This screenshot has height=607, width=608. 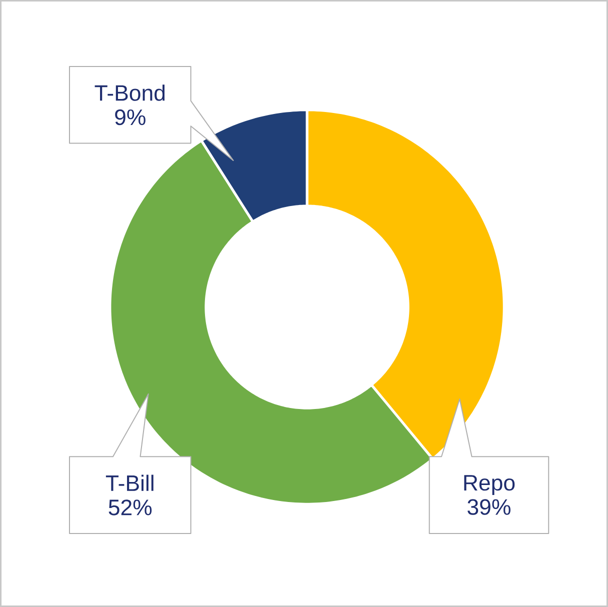 I want to click on slice-label: Repo, so click(x=489, y=485).